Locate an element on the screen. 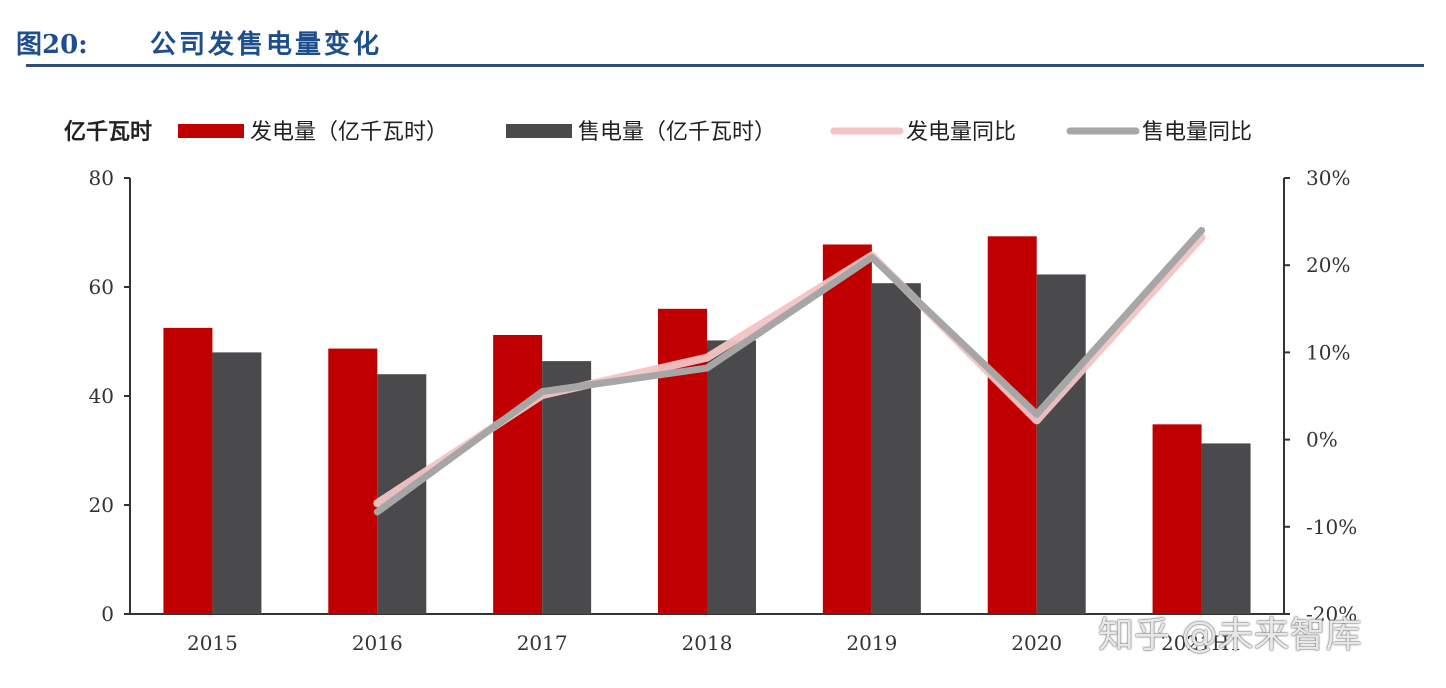  sales-bar-2019 is located at coordinates (896, 448).